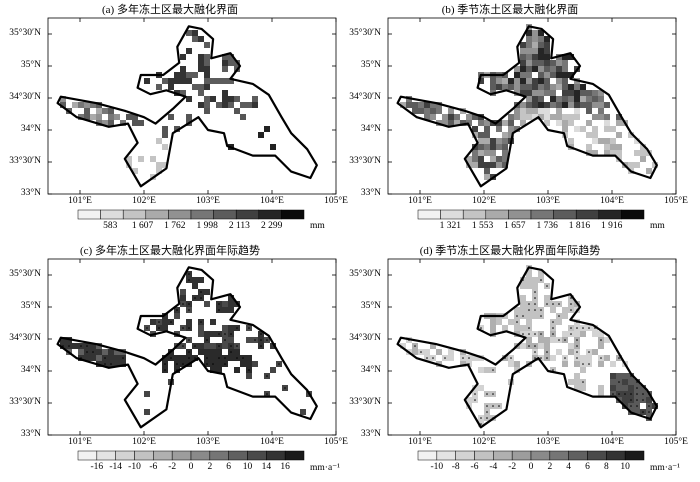 The height and width of the screenshot is (482, 700). I want to click on colorbar-tick-label: 1 762, so click(175, 226).